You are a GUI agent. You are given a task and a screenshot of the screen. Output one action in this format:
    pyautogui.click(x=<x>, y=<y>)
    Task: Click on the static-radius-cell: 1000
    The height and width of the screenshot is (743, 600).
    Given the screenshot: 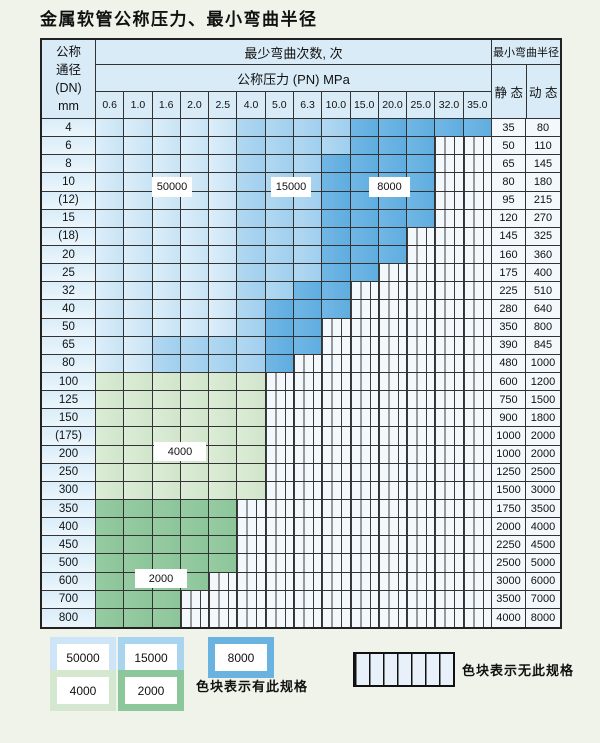 What is the action you would take?
    pyautogui.click(x=509, y=454)
    